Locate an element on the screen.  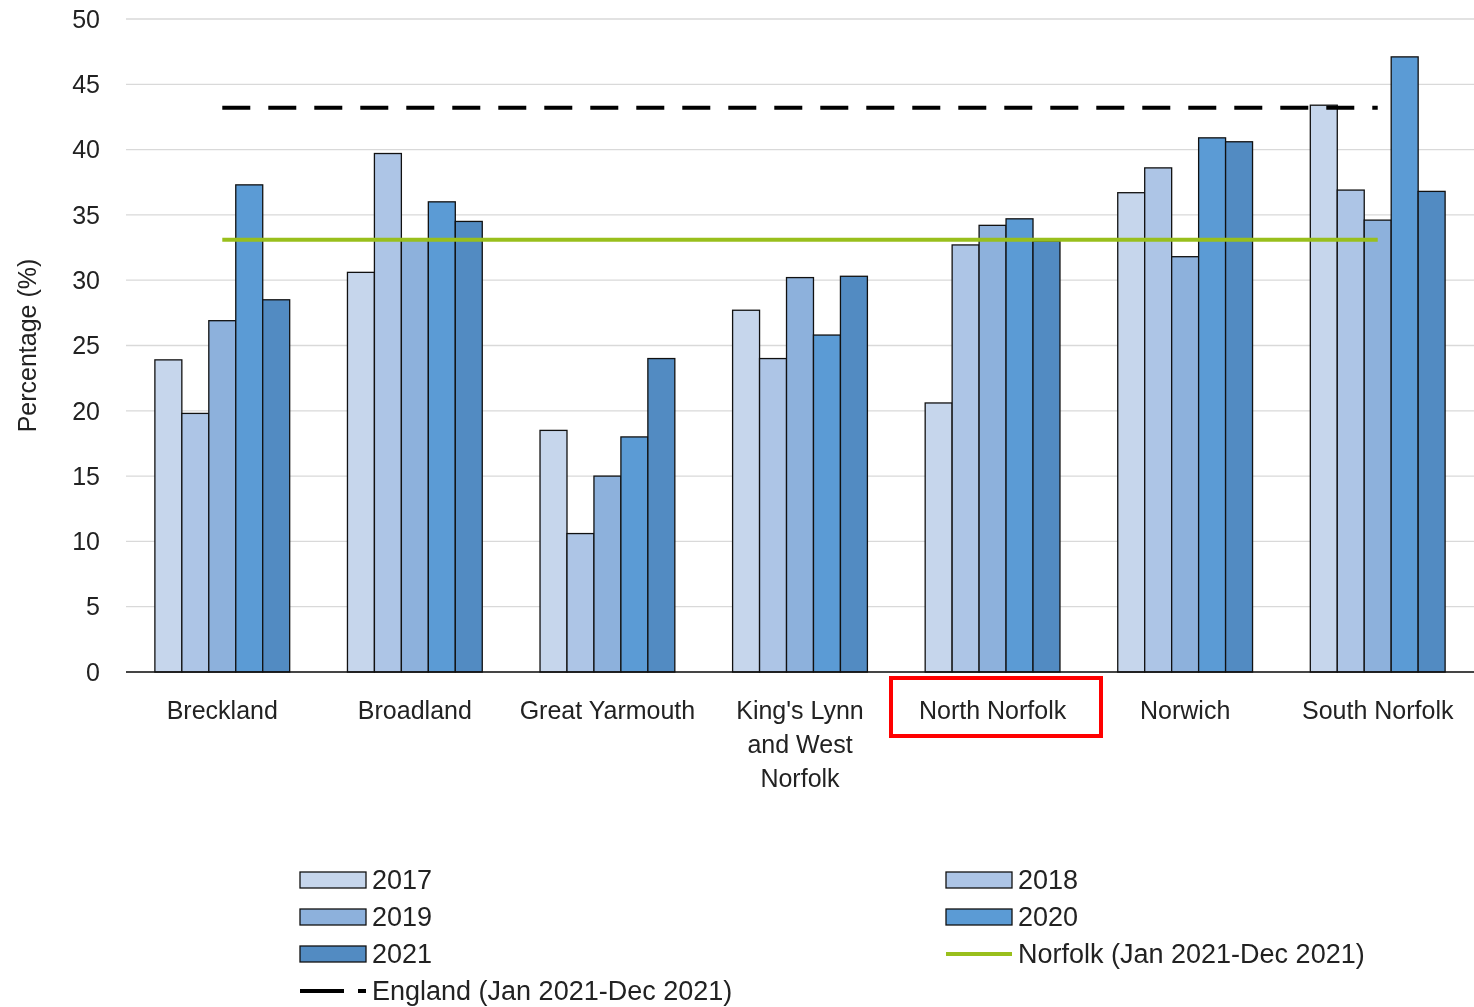
x-tick-label: King's Lynn and West Norfolk is located at coordinates (800, 744).